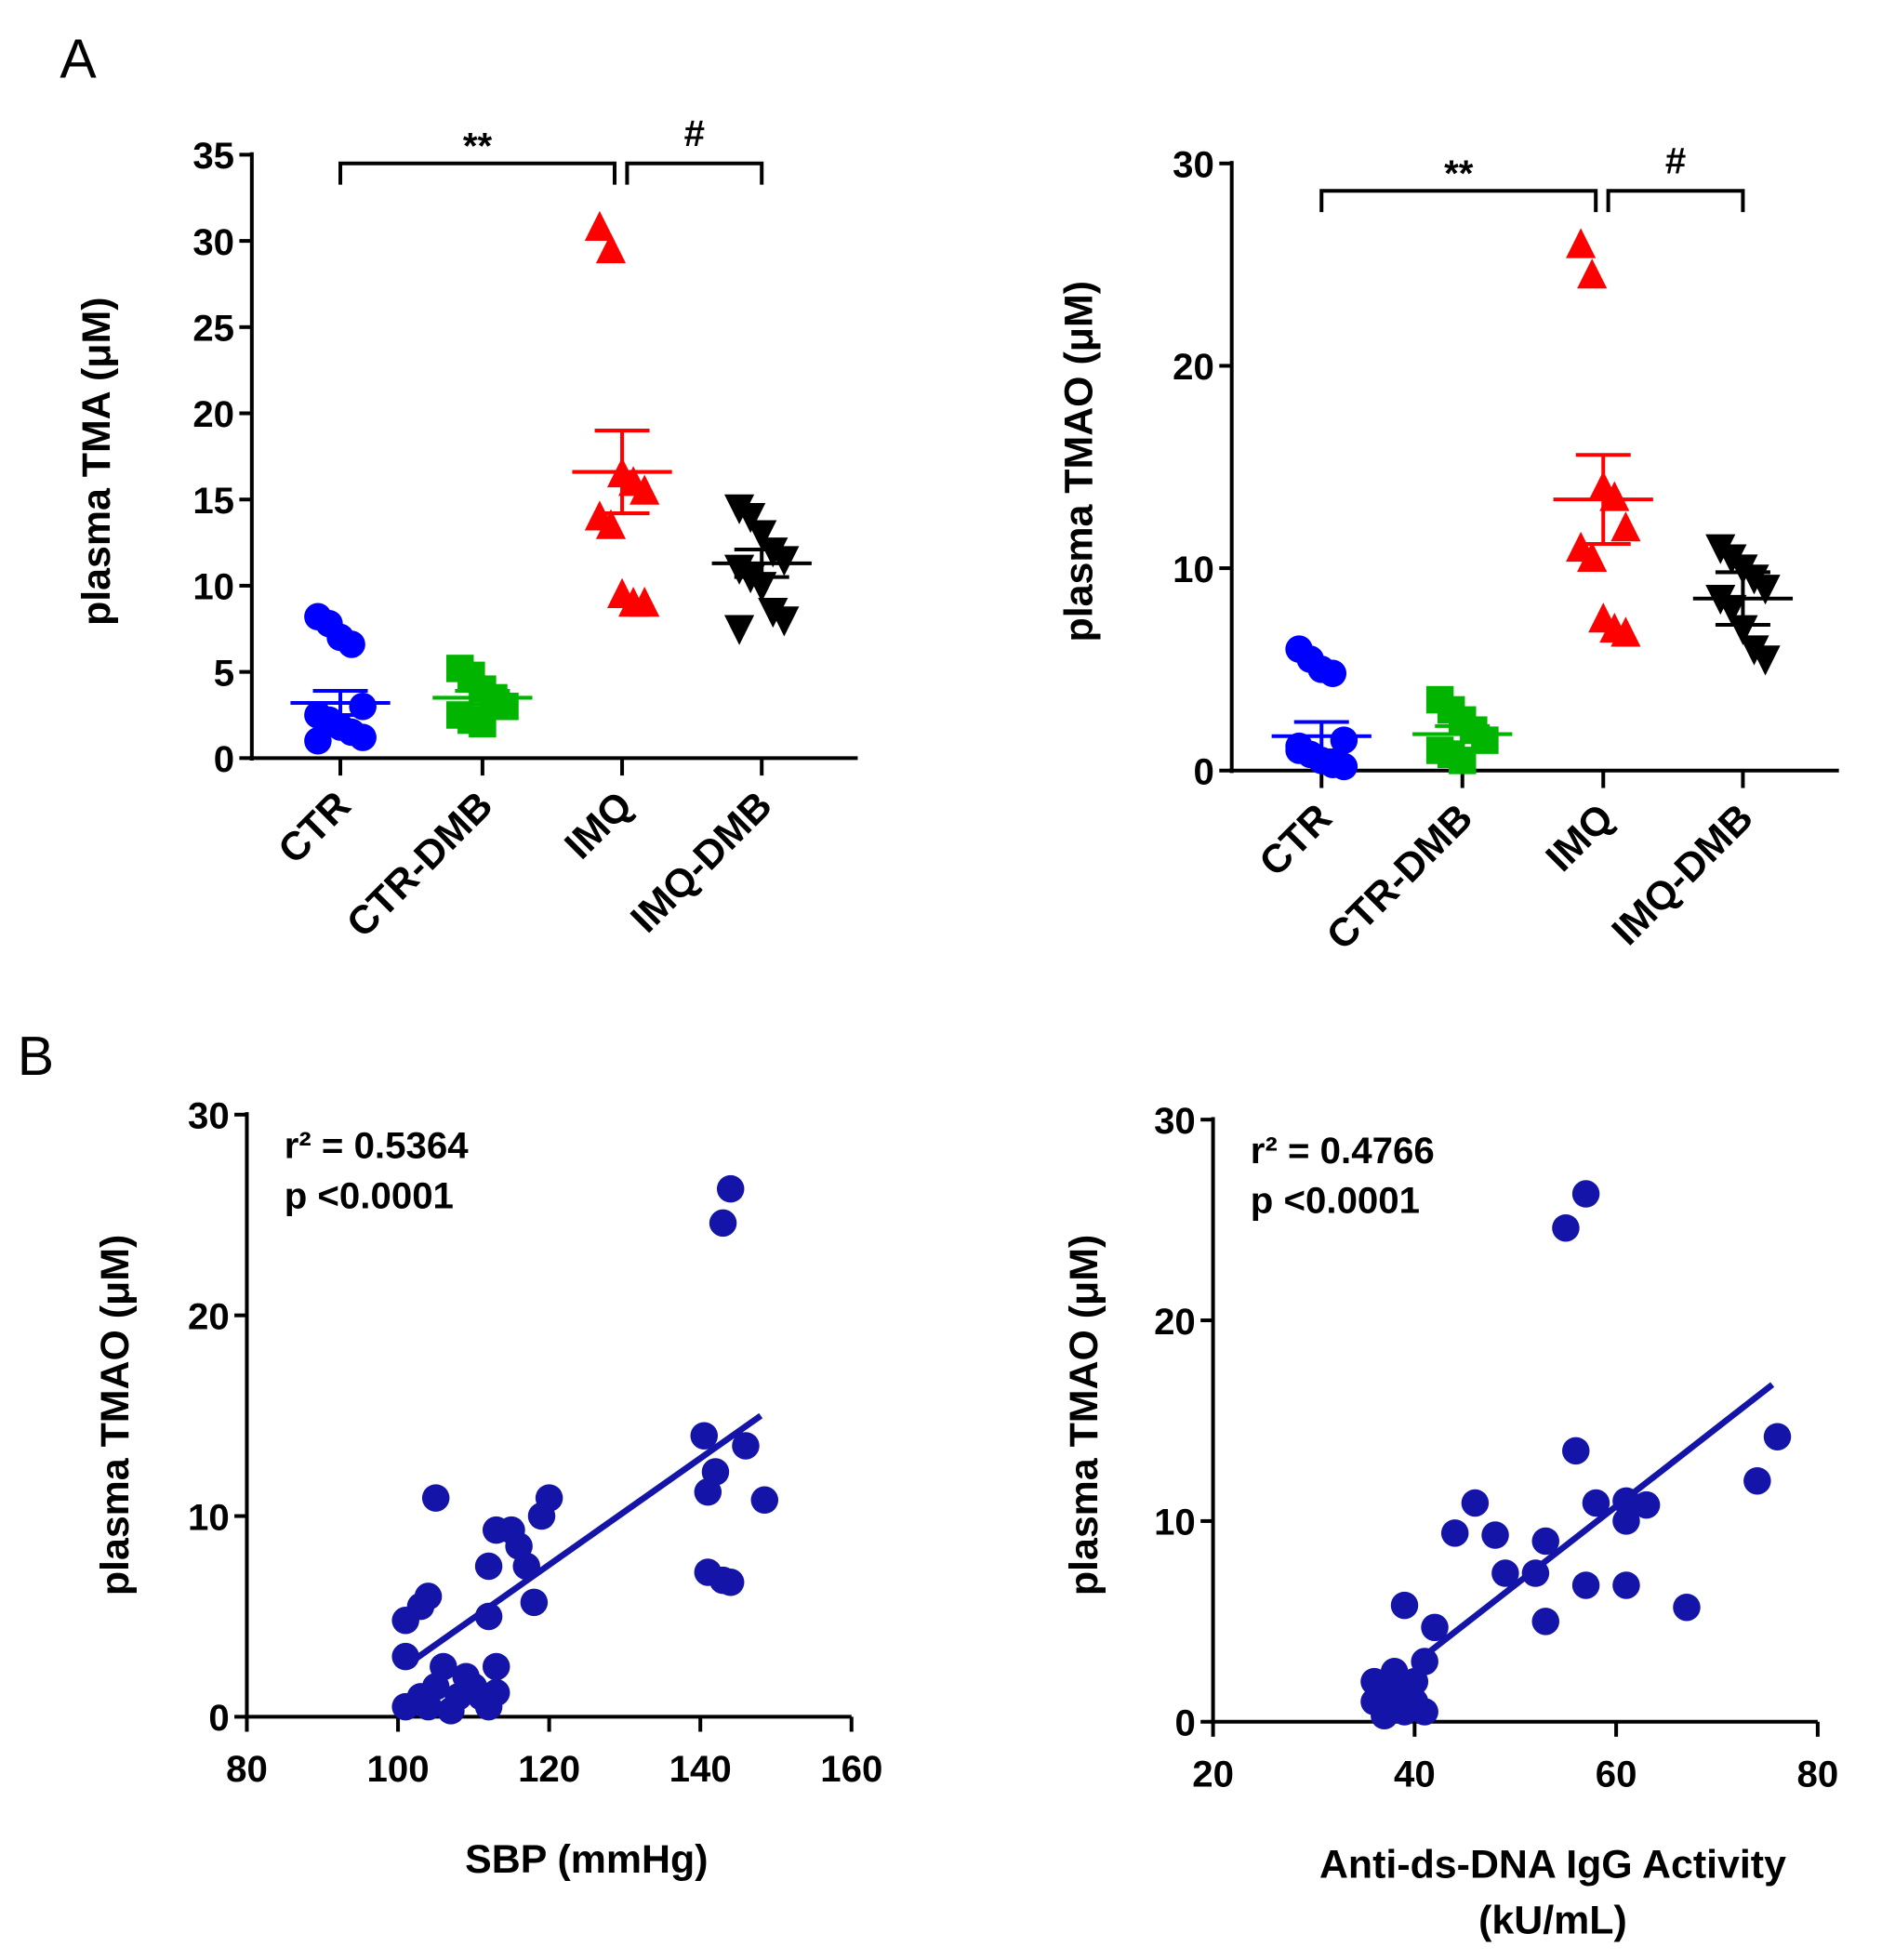  What do you see at coordinates (1400, 877) in the screenshot?
I see `x-tick-label: CTR-DMB` at bounding box center [1400, 877].